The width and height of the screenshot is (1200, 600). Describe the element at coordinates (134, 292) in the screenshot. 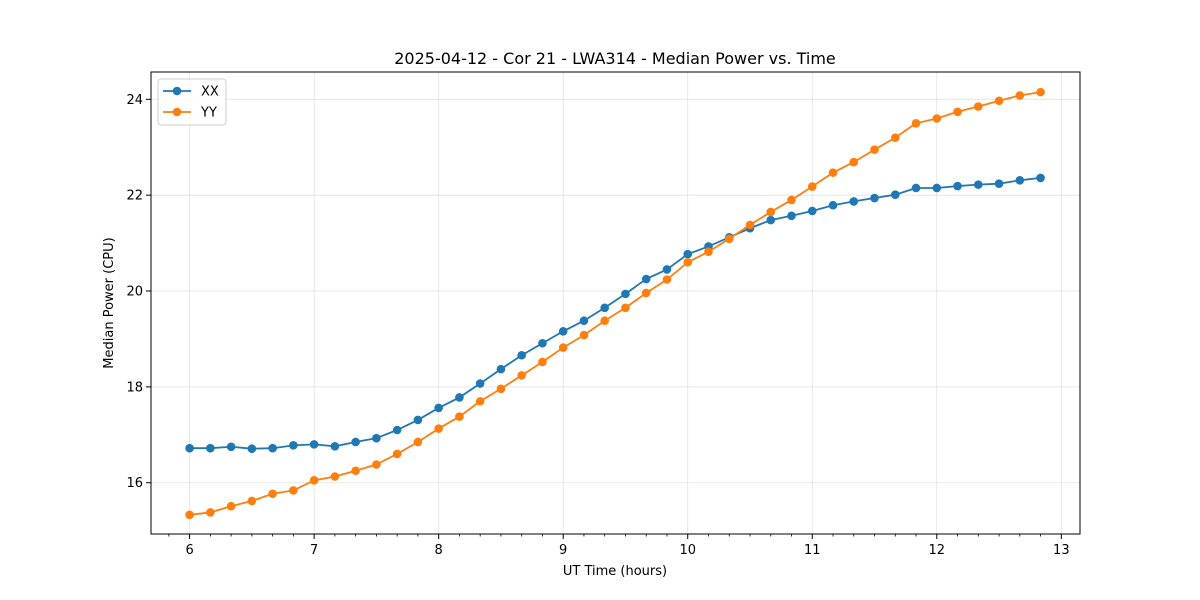

I see `y-tick-label: 20` at that location.